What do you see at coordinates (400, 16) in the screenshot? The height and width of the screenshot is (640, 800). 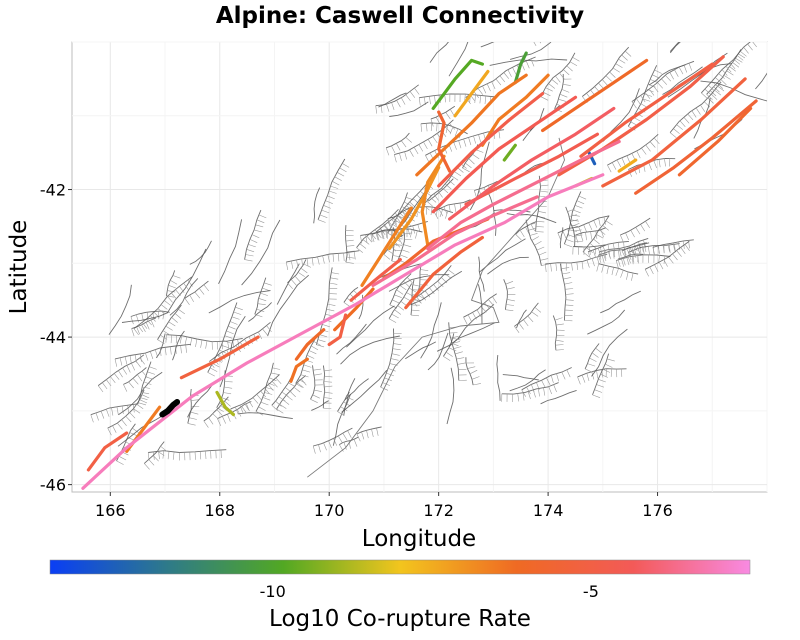 I see `chart-title: Alpine: Caswell Connectivity` at bounding box center [400, 16].